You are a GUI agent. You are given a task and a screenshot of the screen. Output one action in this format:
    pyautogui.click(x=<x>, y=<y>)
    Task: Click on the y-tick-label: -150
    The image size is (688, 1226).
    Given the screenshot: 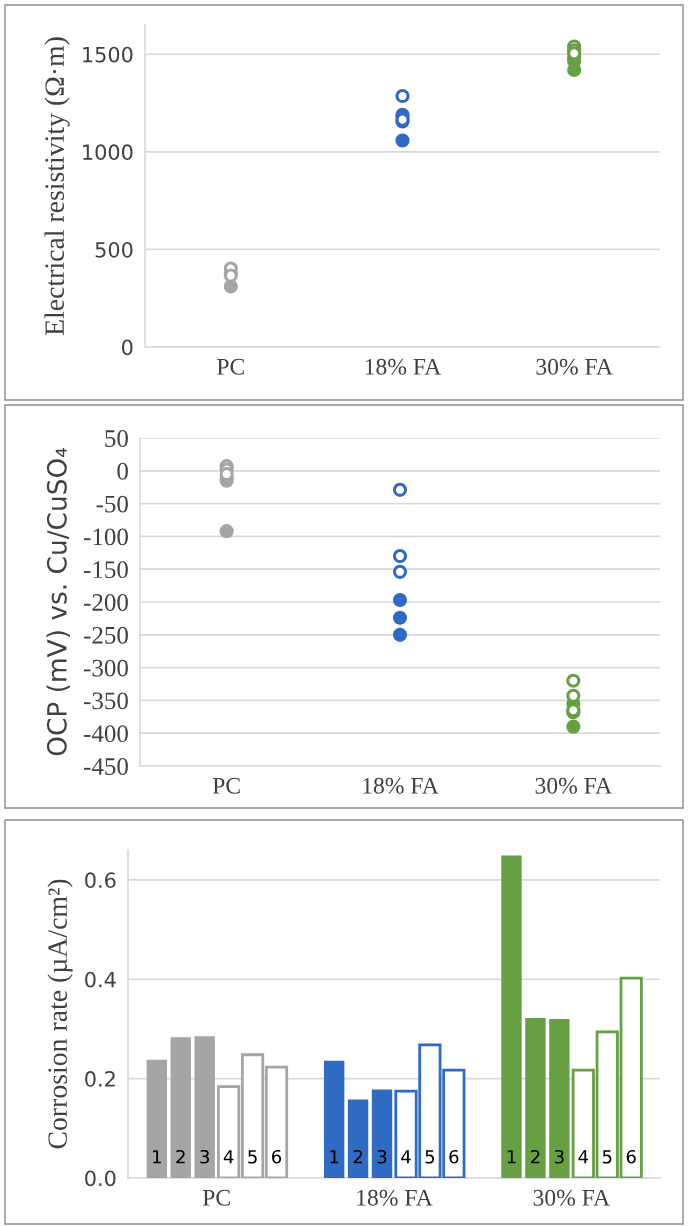 What is the action you would take?
    pyautogui.click(x=105, y=570)
    